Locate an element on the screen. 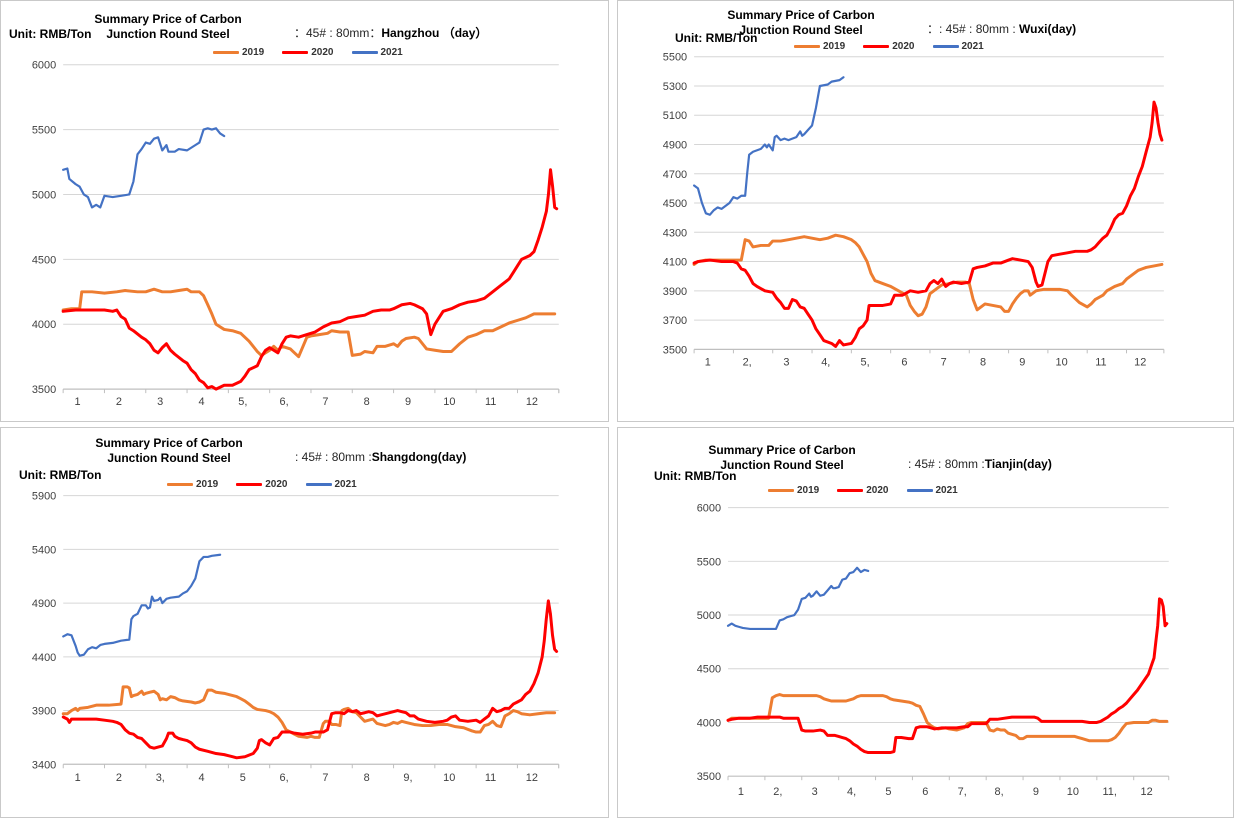 The image size is (1234, 818). title-spec: : 45# : 80mm :Tianjin(day) is located at coordinates (980, 464).